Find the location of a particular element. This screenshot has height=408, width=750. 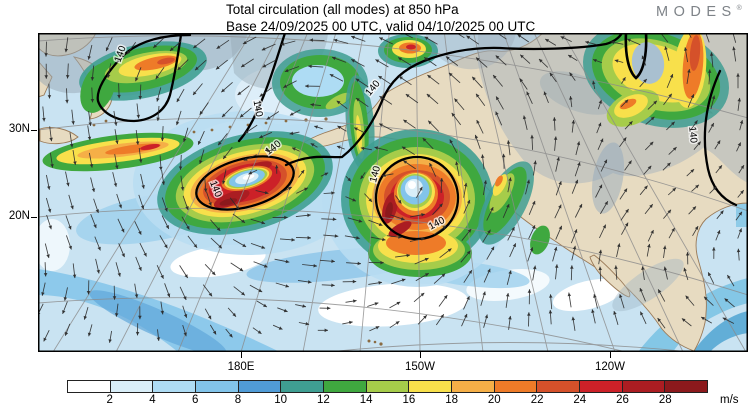

colorbar-tick-label: 16 is located at coordinates (409, 400).